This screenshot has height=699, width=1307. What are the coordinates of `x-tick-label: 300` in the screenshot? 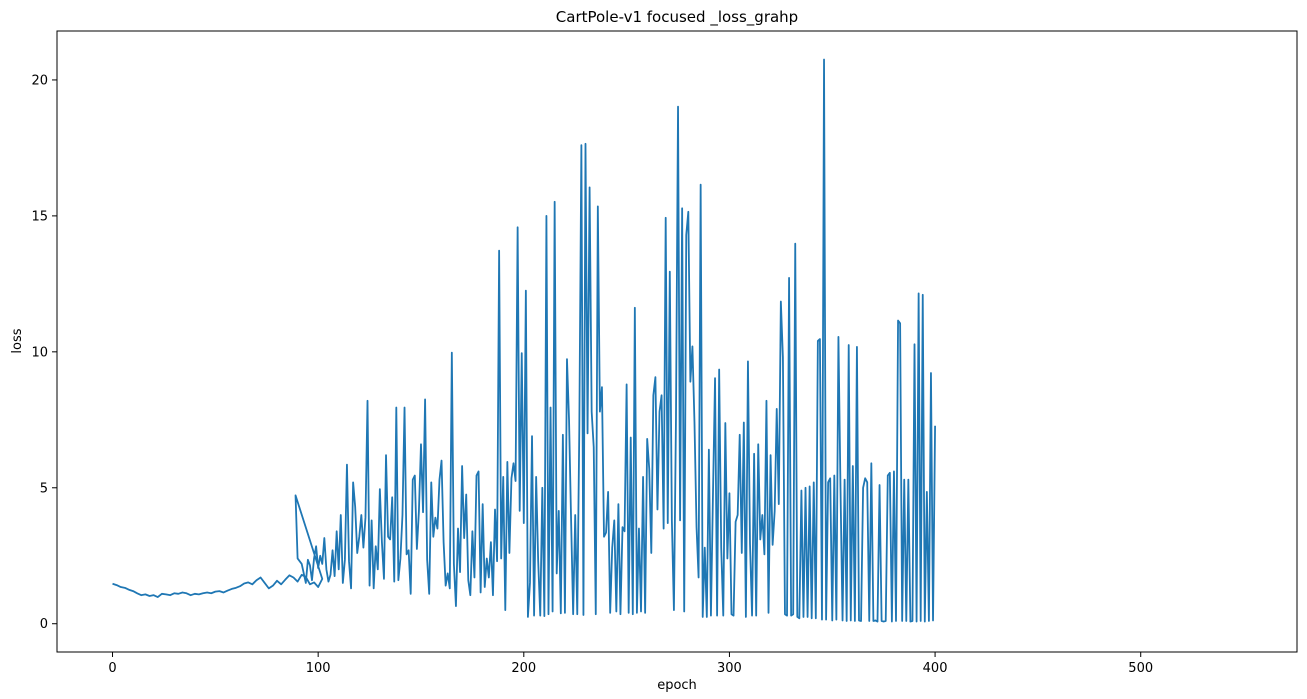 It's located at (729, 668).